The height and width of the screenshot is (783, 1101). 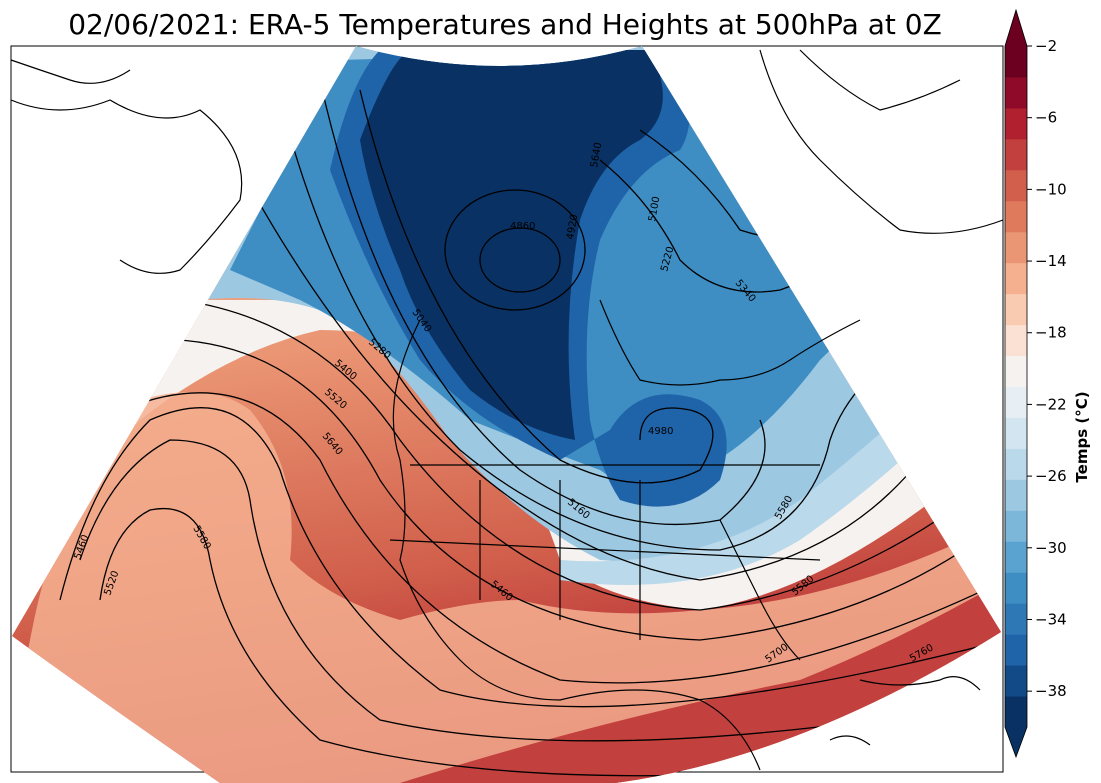 What do you see at coordinates (1051, 691) in the screenshot?
I see `colorbar-tick-label: −38` at bounding box center [1051, 691].